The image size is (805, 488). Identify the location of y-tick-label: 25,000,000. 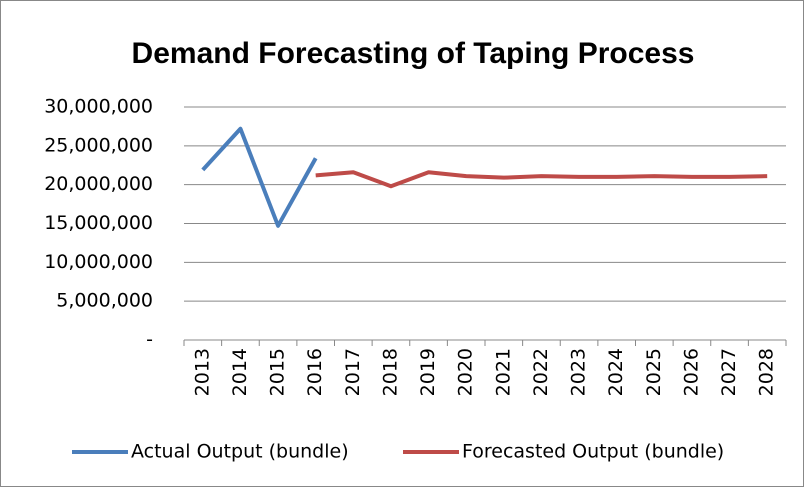
(98, 145).